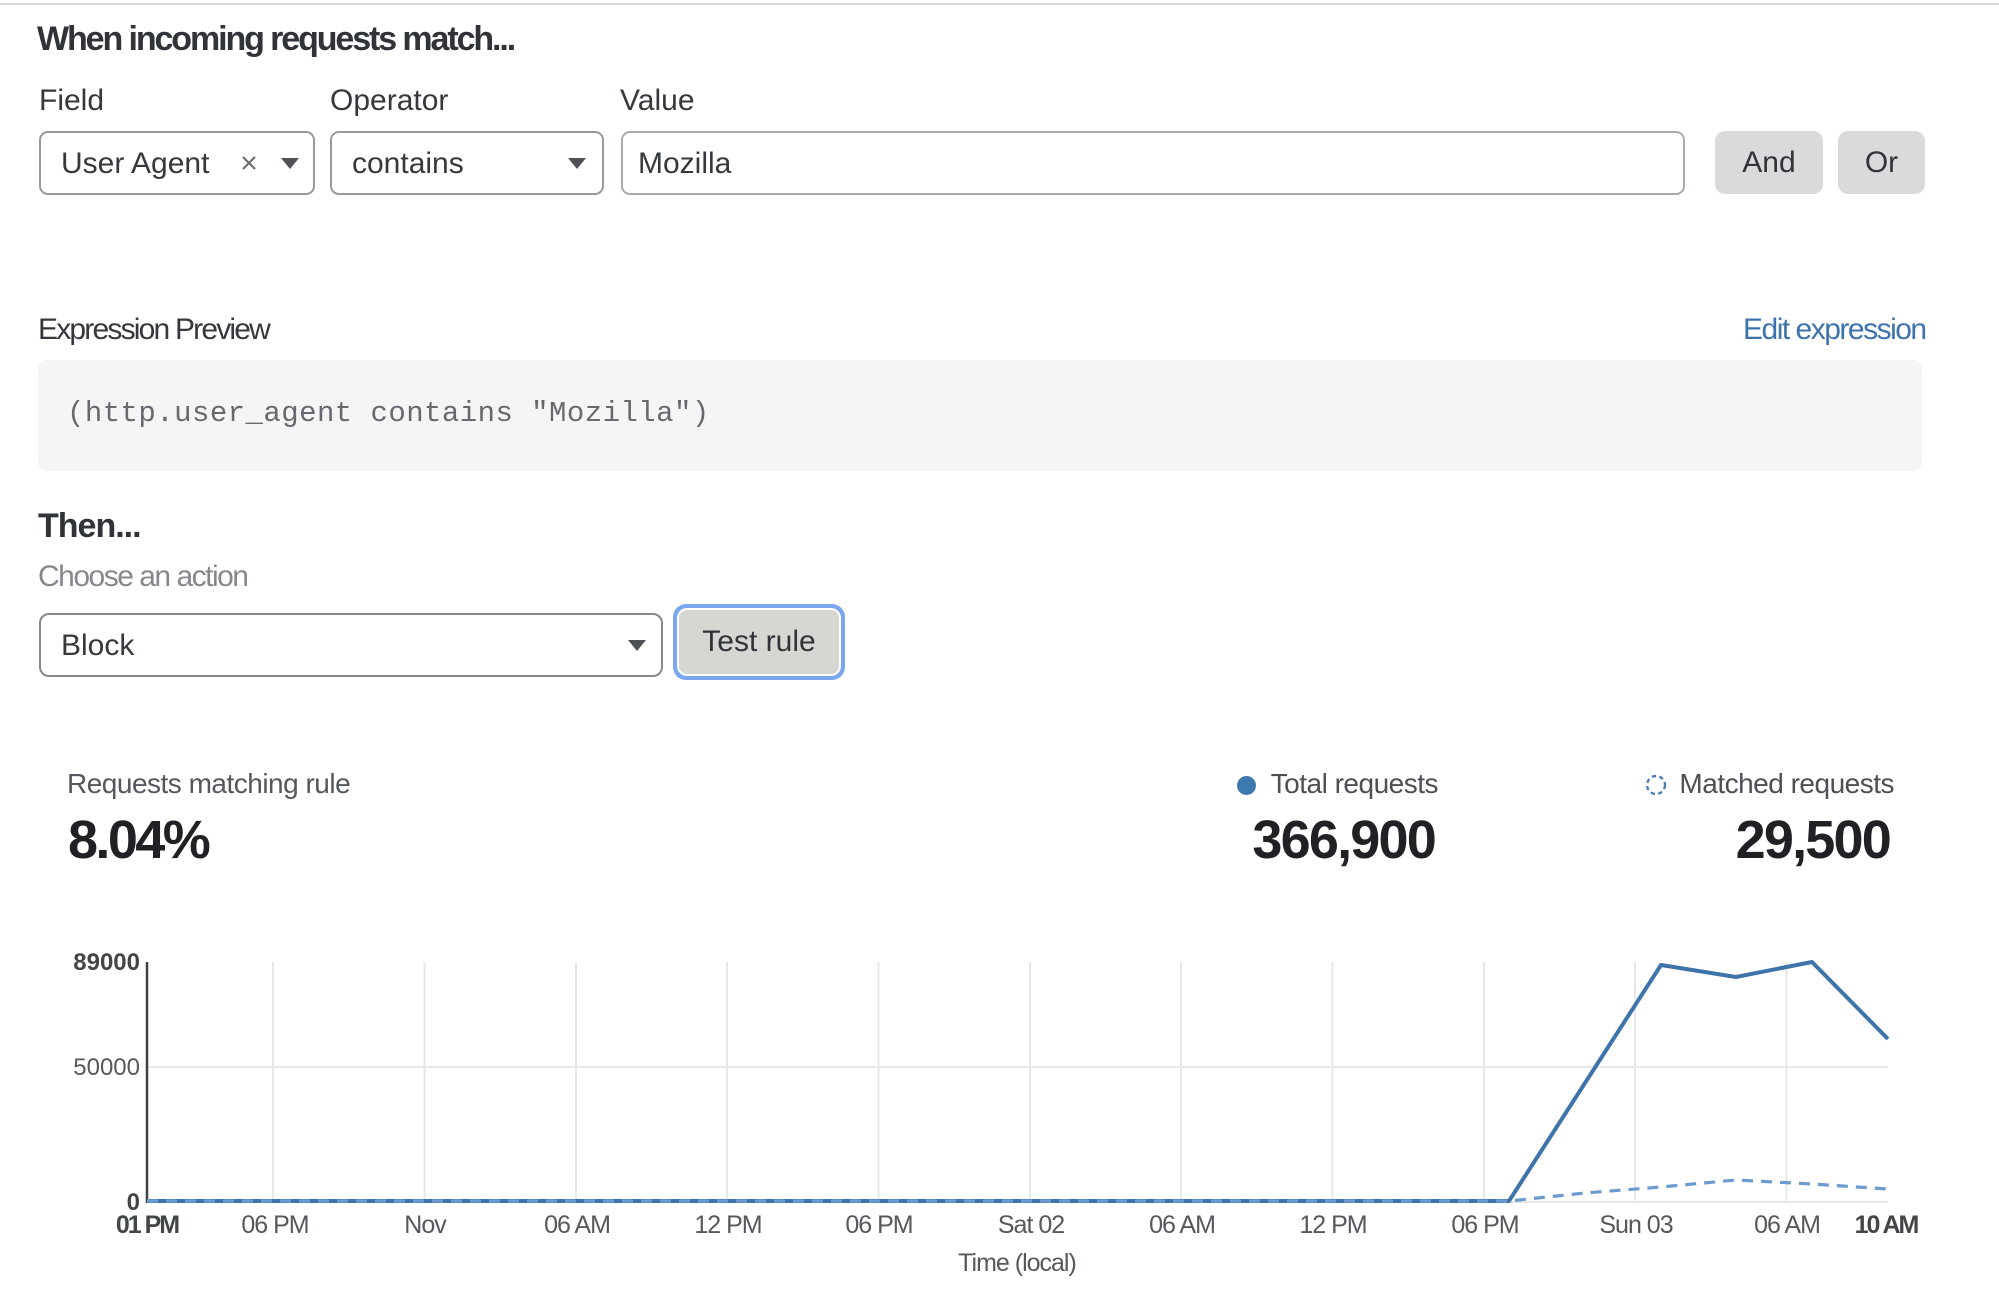 The height and width of the screenshot is (1295, 1999). What do you see at coordinates (1031, 1225) in the screenshot?
I see `svg-text: Sat 02` at bounding box center [1031, 1225].